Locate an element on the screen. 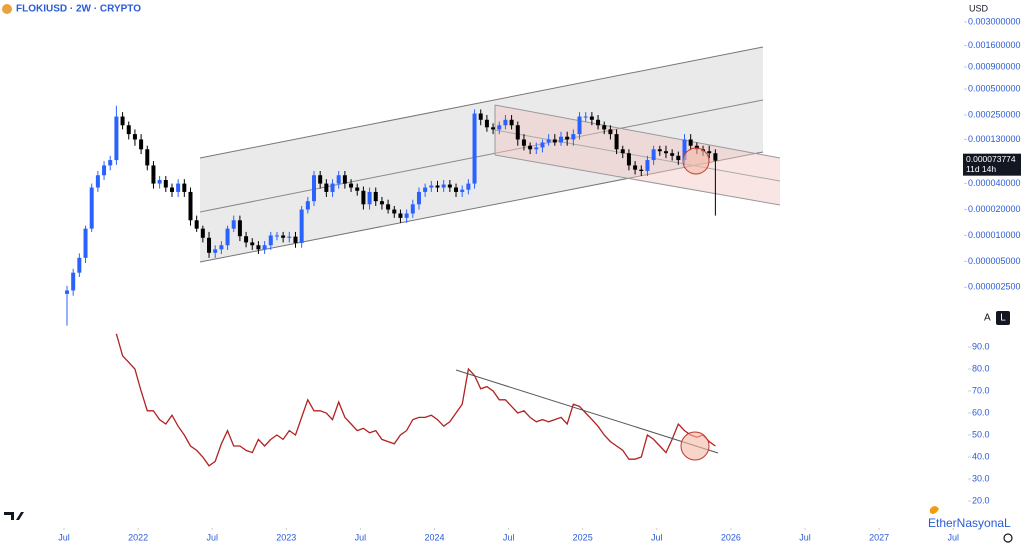 The width and height of the screenshot is (1024, 546). log-scale-button: L is located at coordinates (1003, 318).